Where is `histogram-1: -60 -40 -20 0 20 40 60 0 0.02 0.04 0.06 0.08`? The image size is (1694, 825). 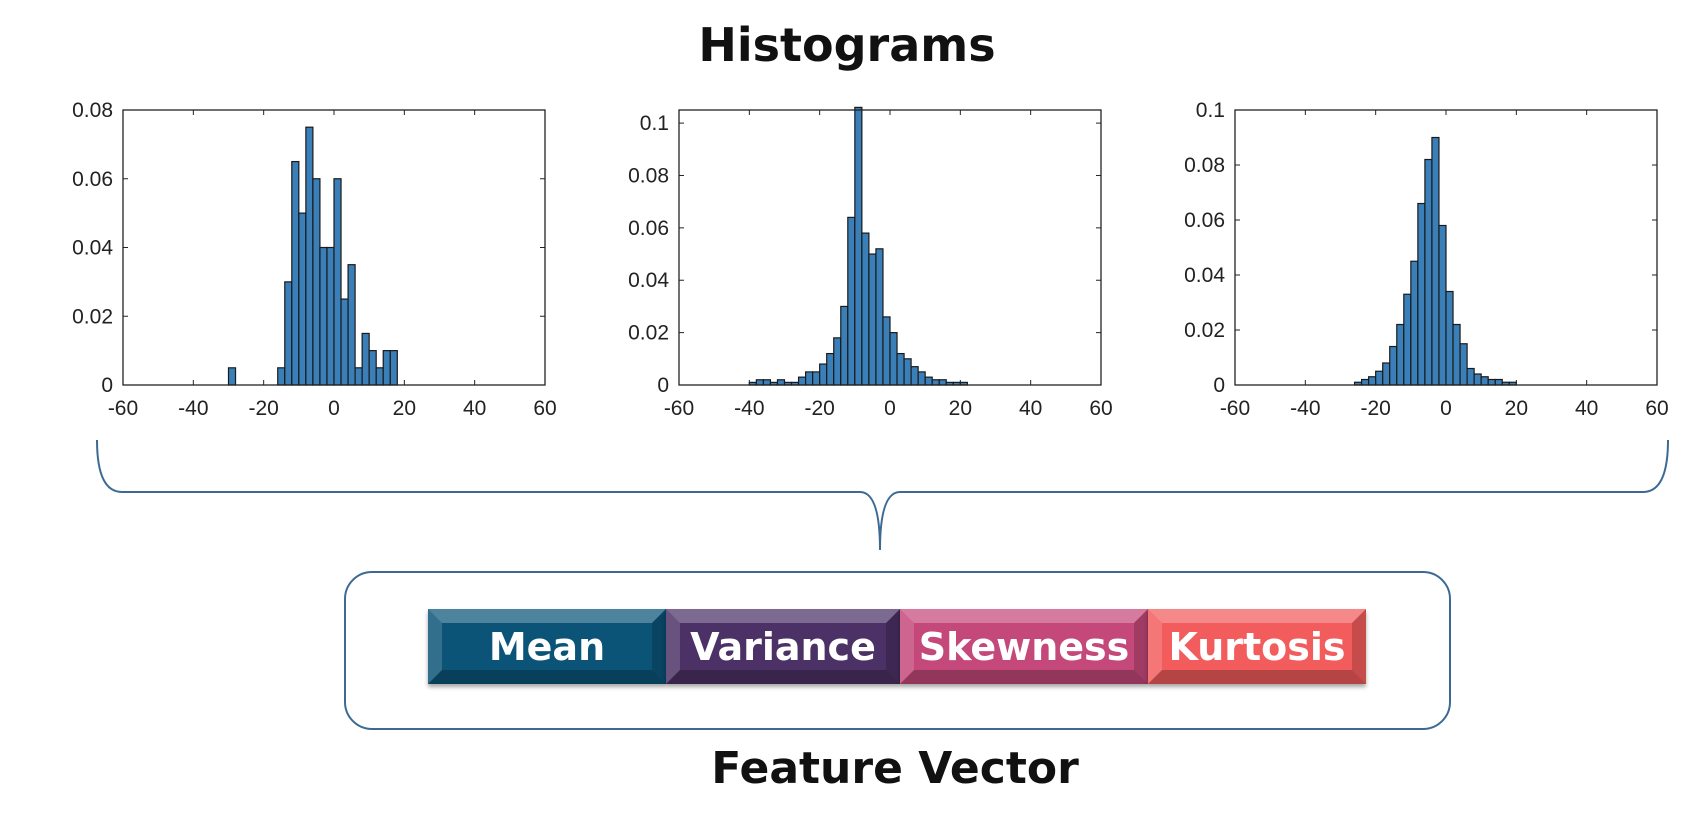 histogram-1: -60 -40 -20 0 20 40 60 0 0.02 0.04 0.06 0.08 is located at coordinates (320, 266).